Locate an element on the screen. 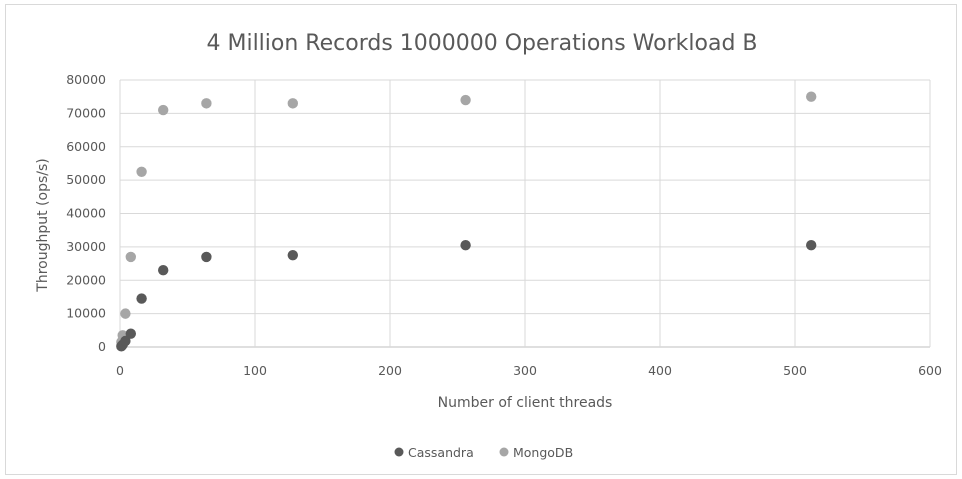 This screenshot has width=962, height=479. x-tick-label: 100 is located at coordinates (255, 370).